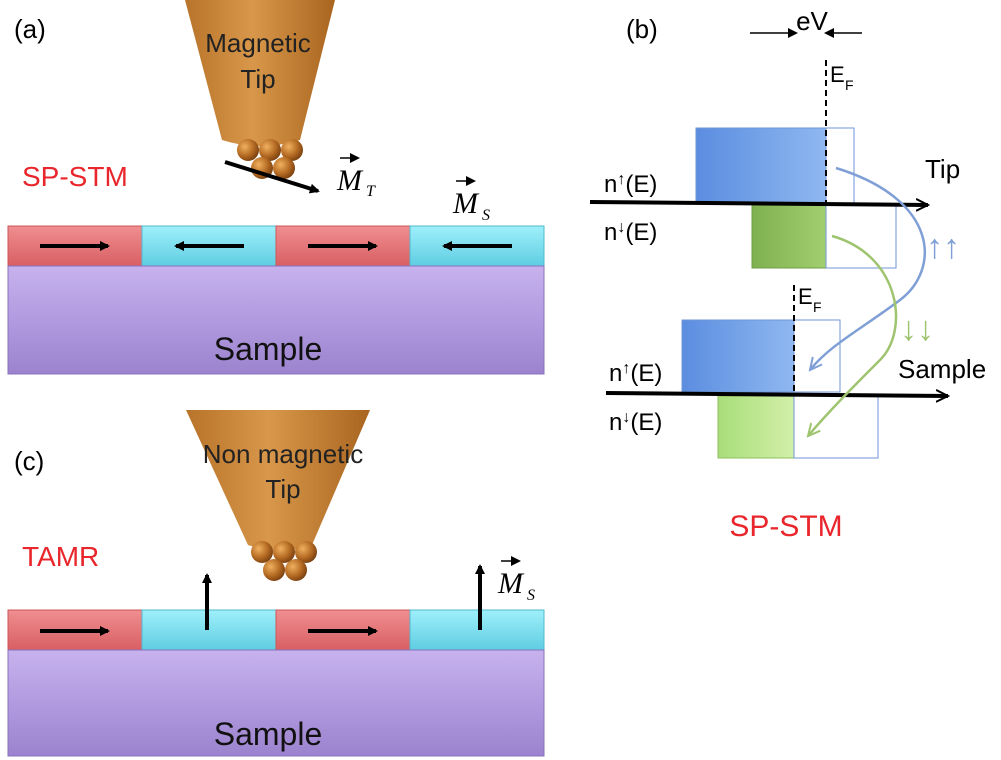 This screenshot has height=760, width=1001. I want to click on tip-dos: E F, so click(796, 164).